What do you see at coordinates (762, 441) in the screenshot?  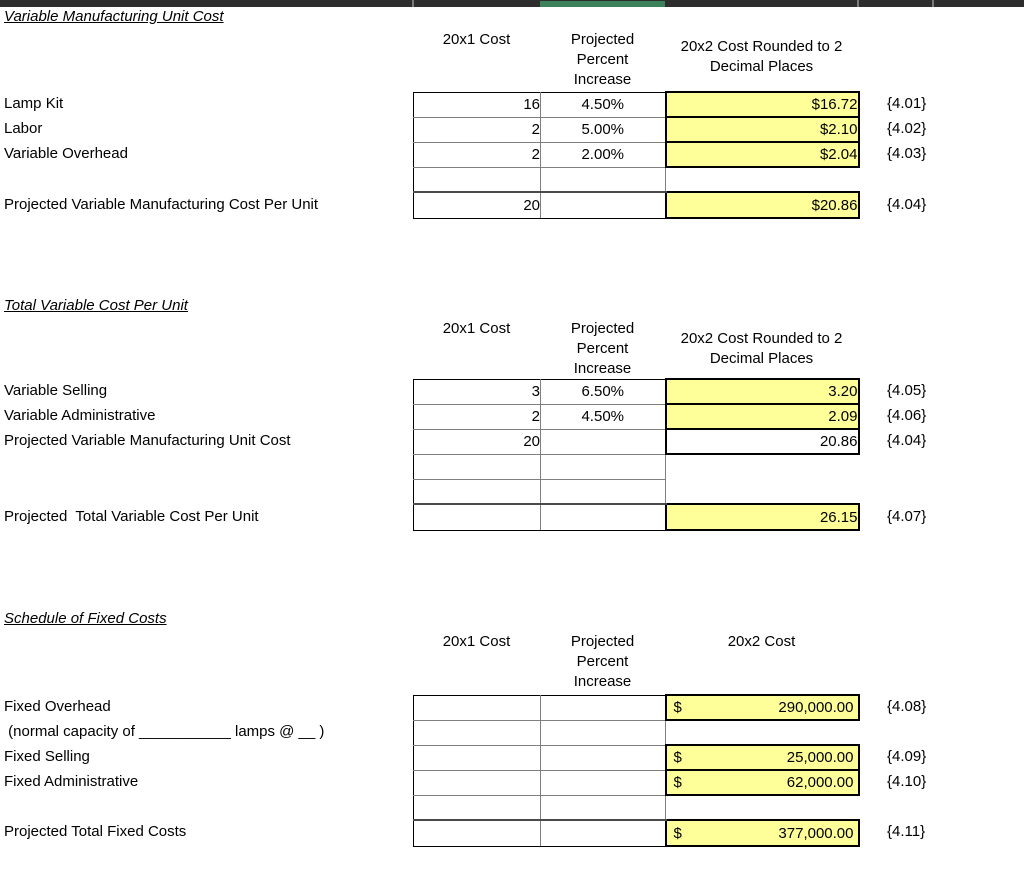 I see `cell-20x2-cost: 20.86` at bounding box center [762, 441].